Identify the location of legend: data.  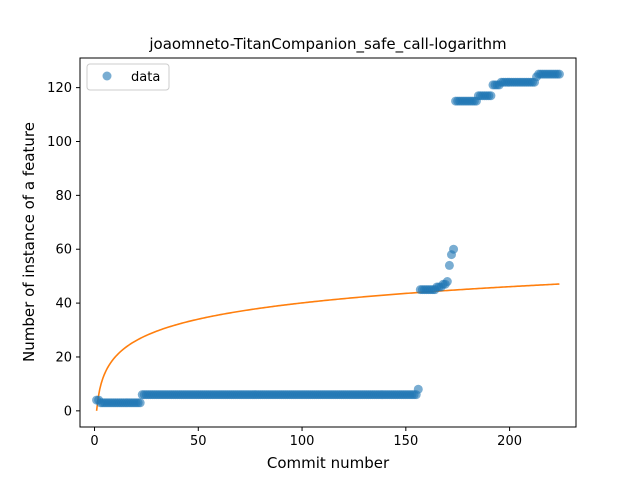
(128, 77).